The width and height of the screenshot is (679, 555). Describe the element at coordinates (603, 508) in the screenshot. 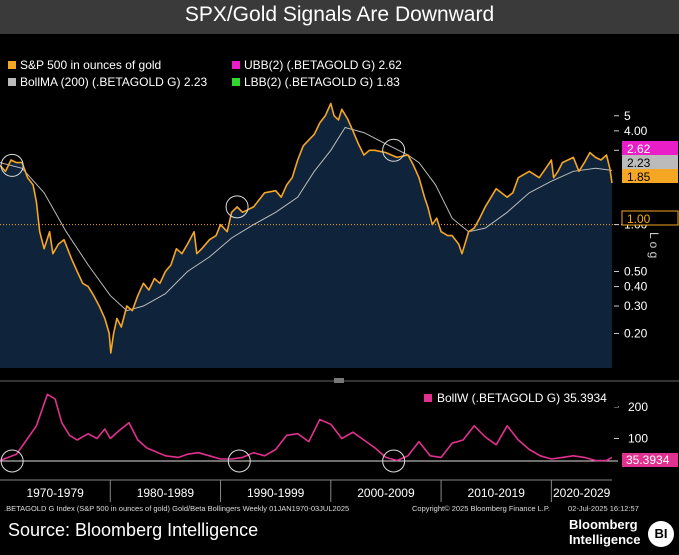

I see `footer-date: 02-Jul-2025 16:12:57` at that location.